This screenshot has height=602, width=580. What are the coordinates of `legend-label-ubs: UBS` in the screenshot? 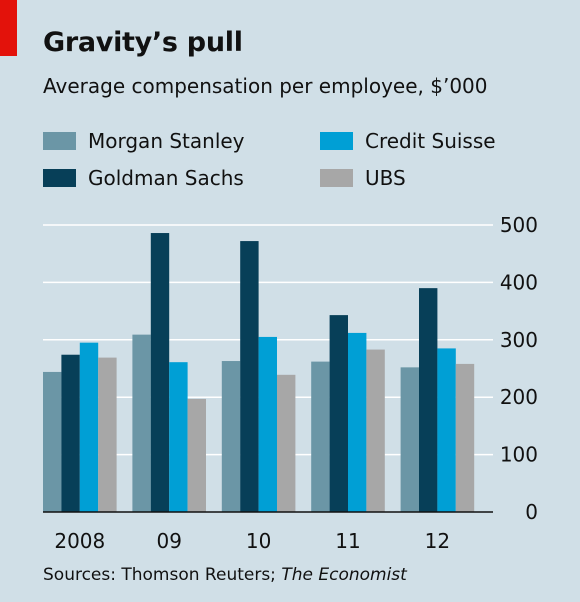 It's located at (385, 178).